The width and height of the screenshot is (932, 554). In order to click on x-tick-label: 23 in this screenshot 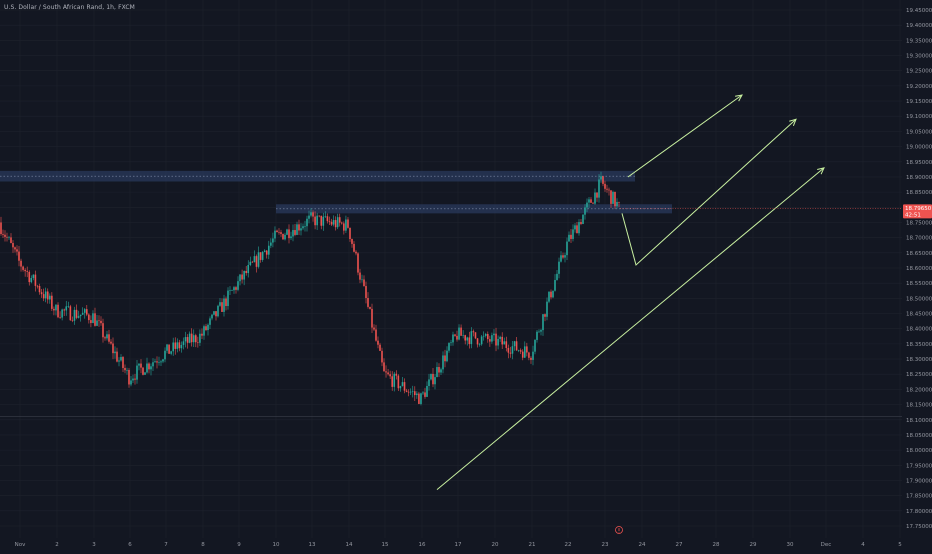, I will do `click(605, 545)`.